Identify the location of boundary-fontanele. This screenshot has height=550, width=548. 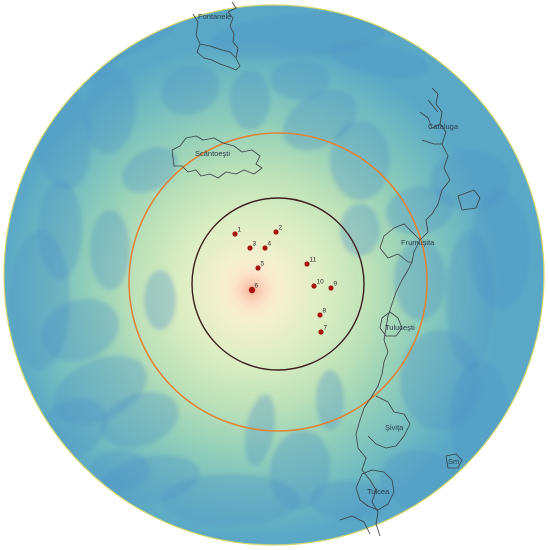
(216, 36).